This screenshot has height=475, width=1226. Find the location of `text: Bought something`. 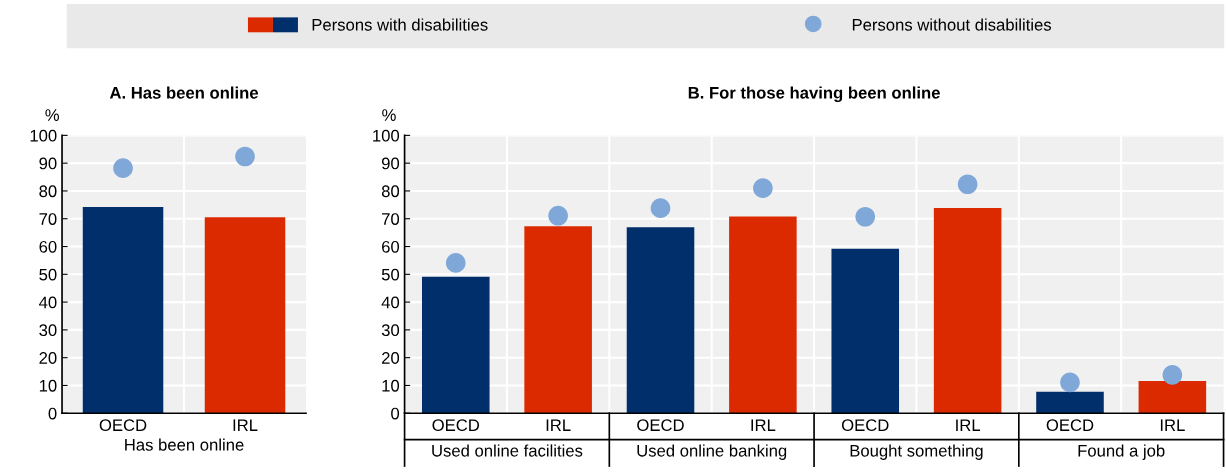

text: Bought something is located at coordinates (916, 452).